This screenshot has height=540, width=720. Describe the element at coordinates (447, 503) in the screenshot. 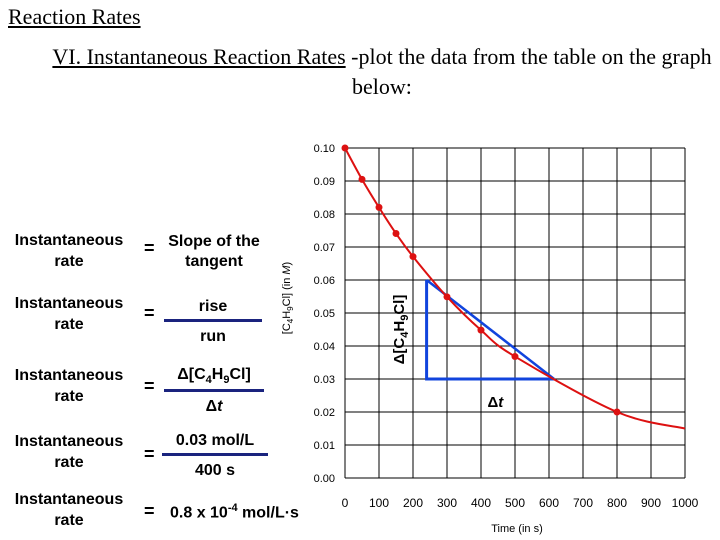

I see `x-tick-label: 300` at that location.